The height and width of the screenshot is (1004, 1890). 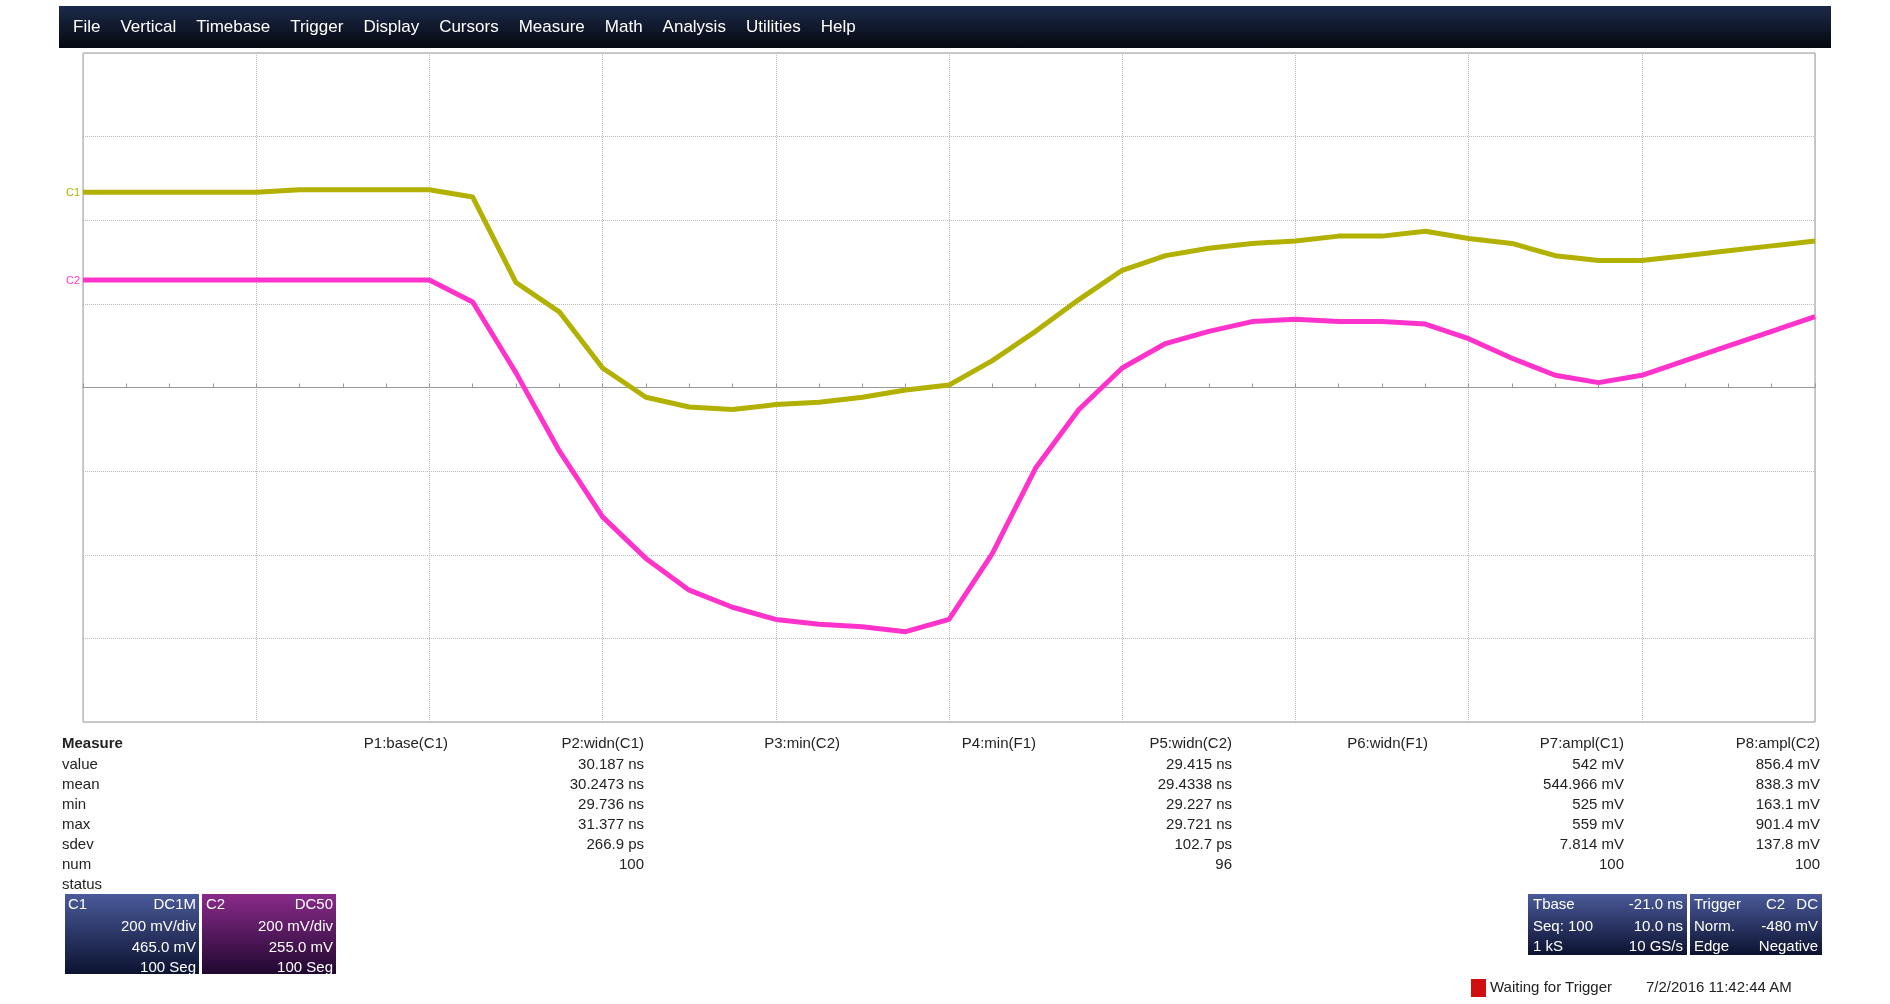 I want to click on category-label: P6:widn(F1), so click(x=1387, y=743).